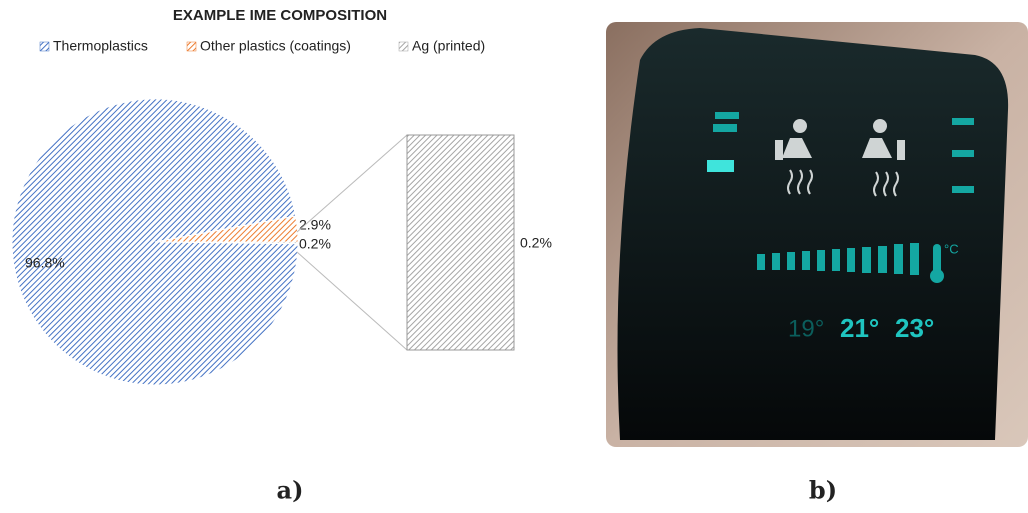 The image size is (1028, 513). What do you see at coordinates (315, 225) in the screenshot?
I see `data-label: 2.9%` at bounding box center [315, 225].